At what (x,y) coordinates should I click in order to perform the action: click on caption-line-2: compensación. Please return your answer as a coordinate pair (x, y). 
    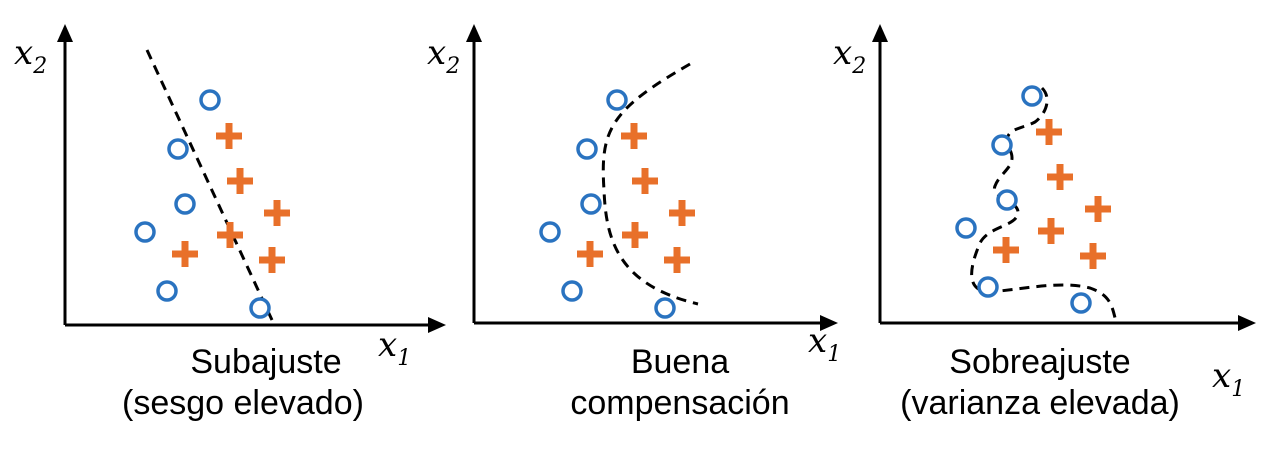
    Looking at the image, I should click on (679, 403).